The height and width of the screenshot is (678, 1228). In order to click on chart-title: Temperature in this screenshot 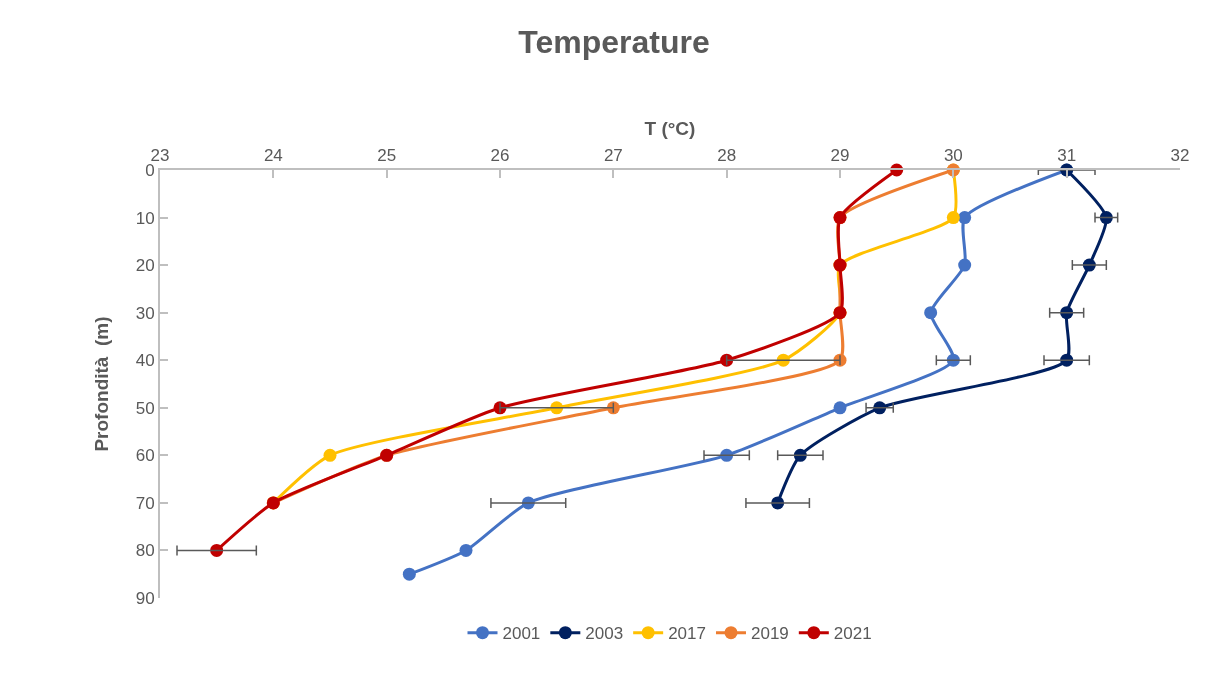, I will do `click(614, 41)`.